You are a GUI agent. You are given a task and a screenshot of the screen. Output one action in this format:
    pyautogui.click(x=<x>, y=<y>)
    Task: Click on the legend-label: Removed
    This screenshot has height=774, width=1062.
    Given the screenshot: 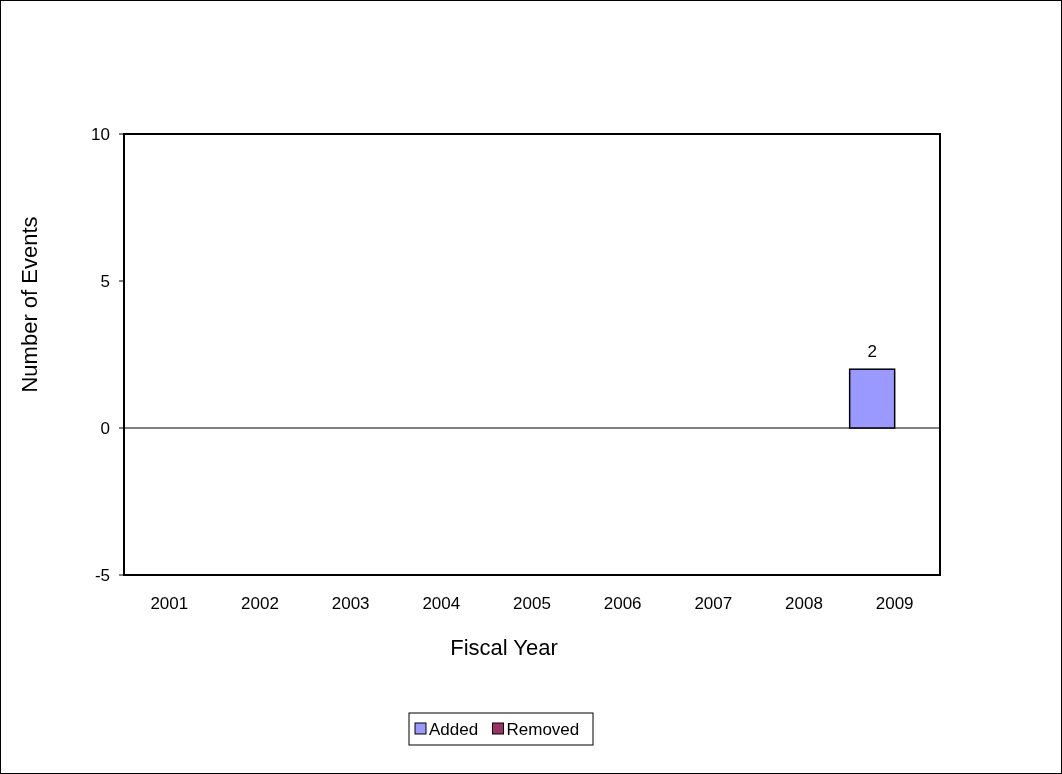 What is the action you would take?
    pyautogui.click(x=543, y=729)
    